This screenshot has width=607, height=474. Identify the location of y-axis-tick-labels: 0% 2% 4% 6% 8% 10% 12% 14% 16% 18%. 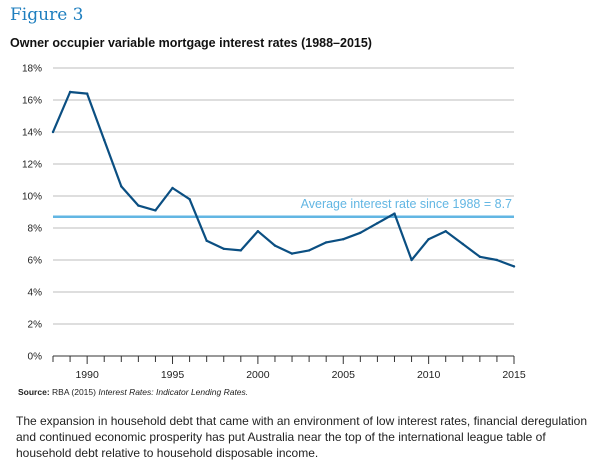
(32, 213).